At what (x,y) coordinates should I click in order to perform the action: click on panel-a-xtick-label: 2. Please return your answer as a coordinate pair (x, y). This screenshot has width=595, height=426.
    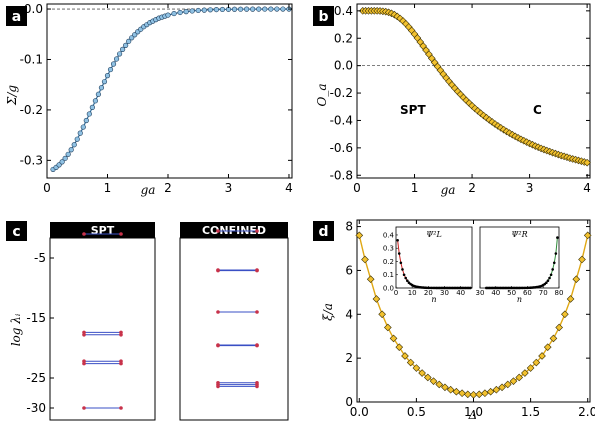
    Looking at the image, I should click on (168, 188).